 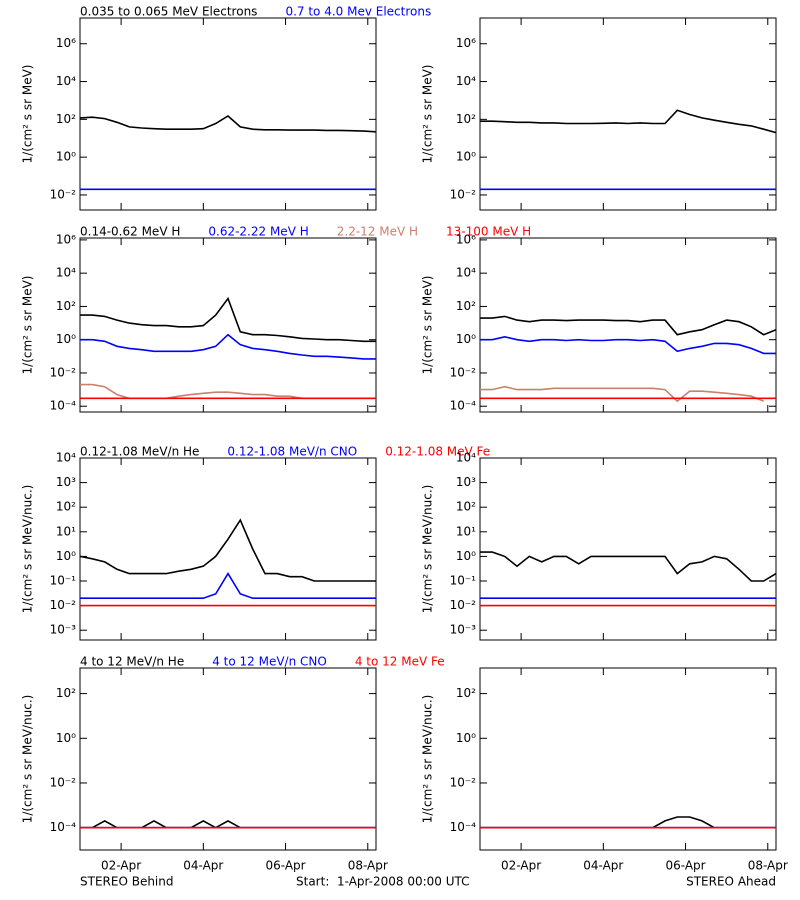 What do you see at coordinates (292, 452) in the screenshot?
I see `legend-entry: 0.12-1.08 MeV/n CNO` at bounding box center [292, 452].